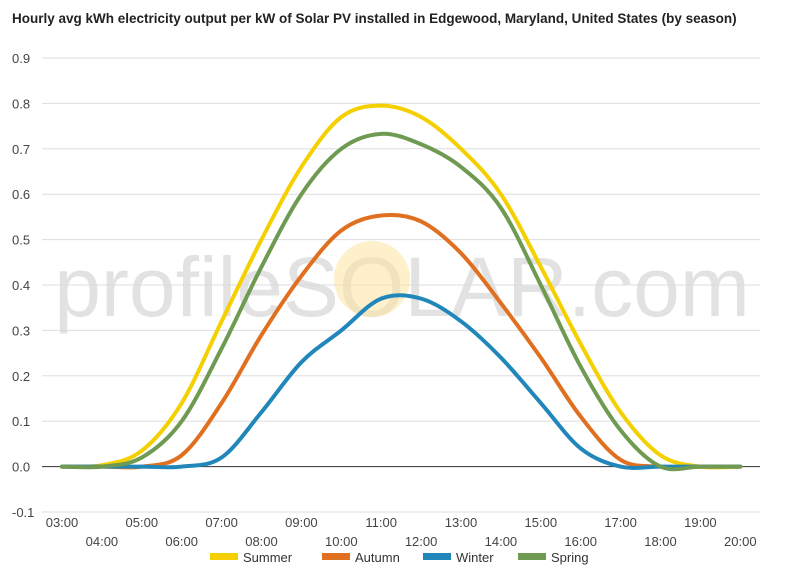 This screenshot has height=570, width=800. What do you see at coordinates (21, 330) in the screenshot?
I see `y-tick-label: 0.3` at bounding box center [21, 330].